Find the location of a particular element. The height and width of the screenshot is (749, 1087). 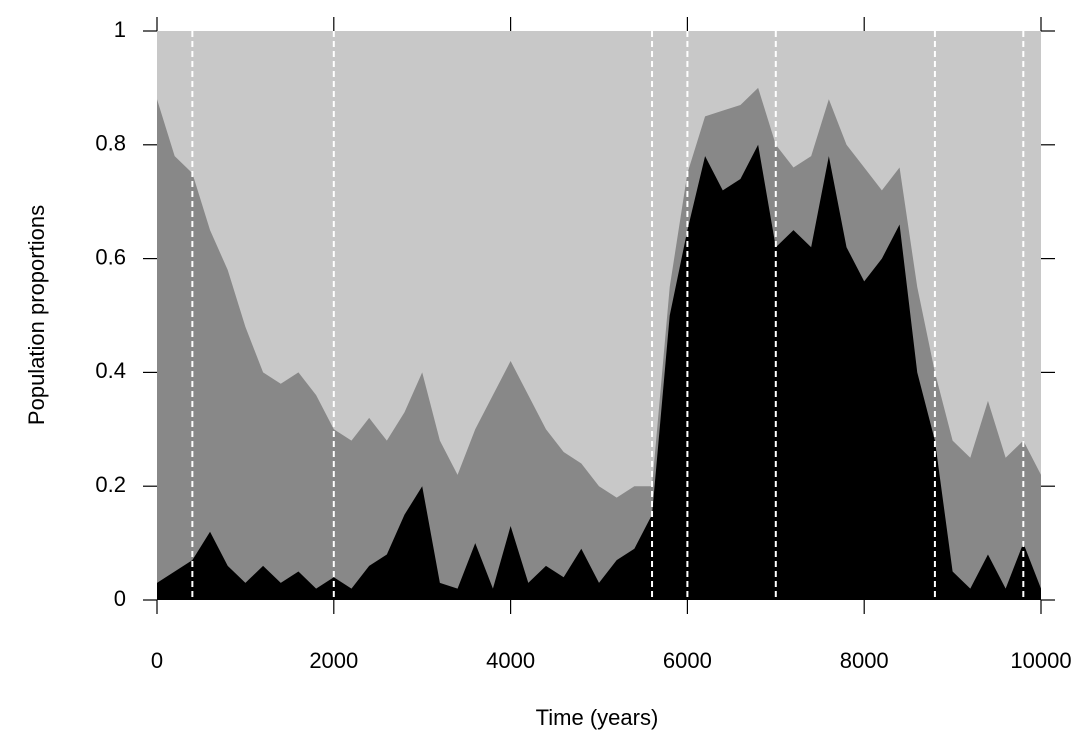

y-tick-label: 0.6 is located at coordinates (110, 256).